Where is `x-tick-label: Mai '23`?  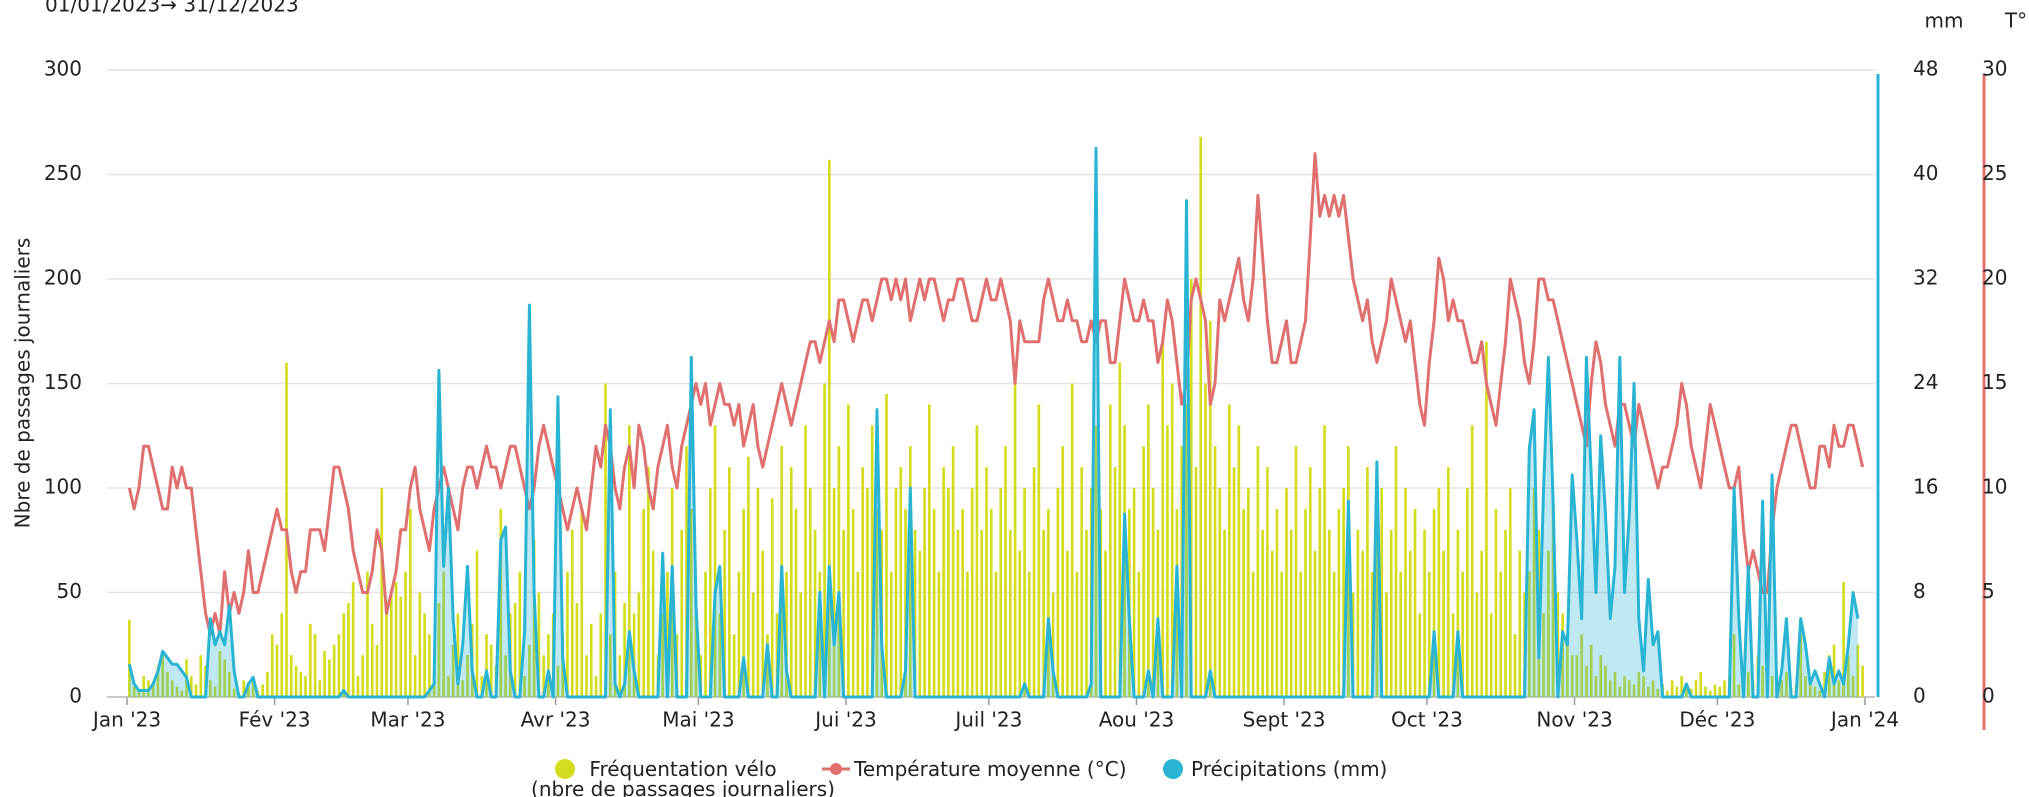
x-tick-label: Mai '23 is located at coordinates (698, 720).